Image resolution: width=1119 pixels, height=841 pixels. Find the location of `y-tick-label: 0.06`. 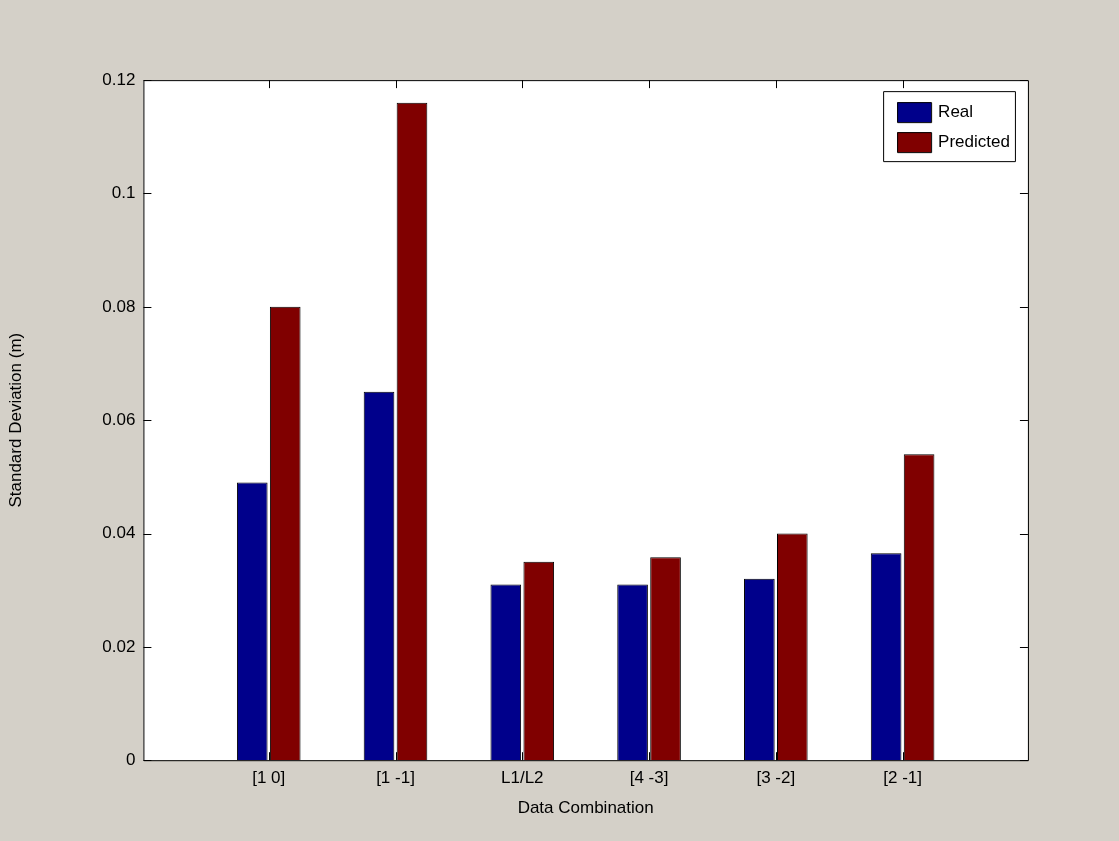

y-tick-label: 0.06 is located at coordinates (119, 419).